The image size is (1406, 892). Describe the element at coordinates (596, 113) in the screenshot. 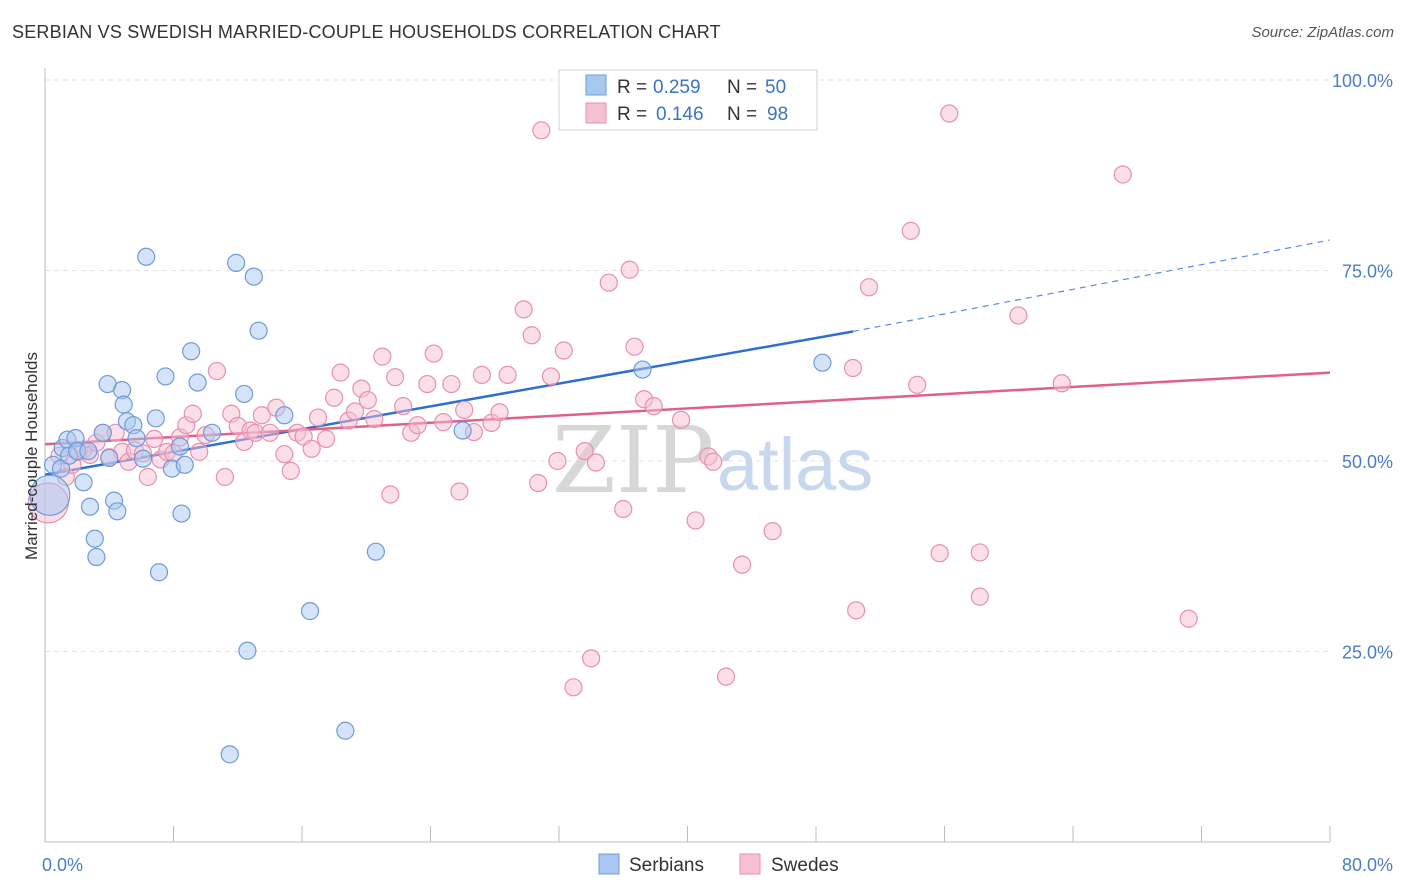

I see `legend-swatch-swedes` at that location.